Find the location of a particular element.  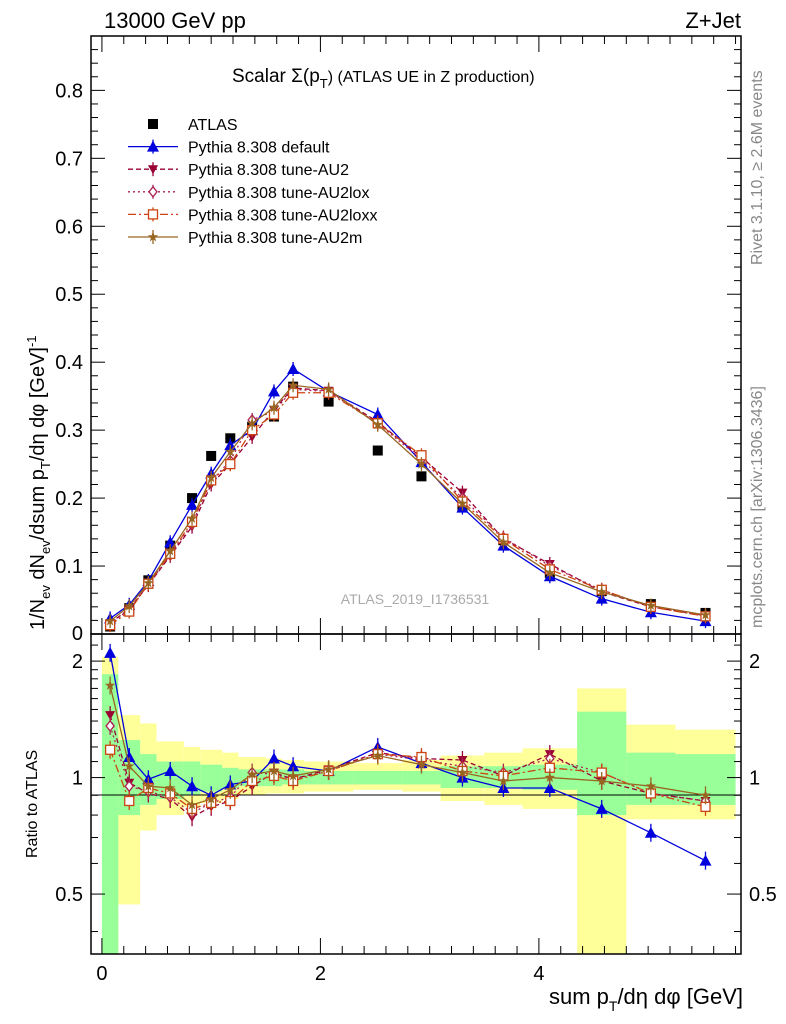

main-y-tick-labels: 0.1 0.2 0.3 0.4 0.5 0.6 0.7 0.8 0 is located at coordinates (69, 362).